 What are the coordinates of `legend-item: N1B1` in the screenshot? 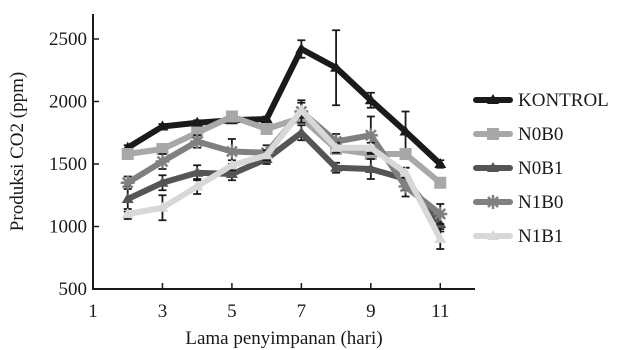 It's located at (518, 236).